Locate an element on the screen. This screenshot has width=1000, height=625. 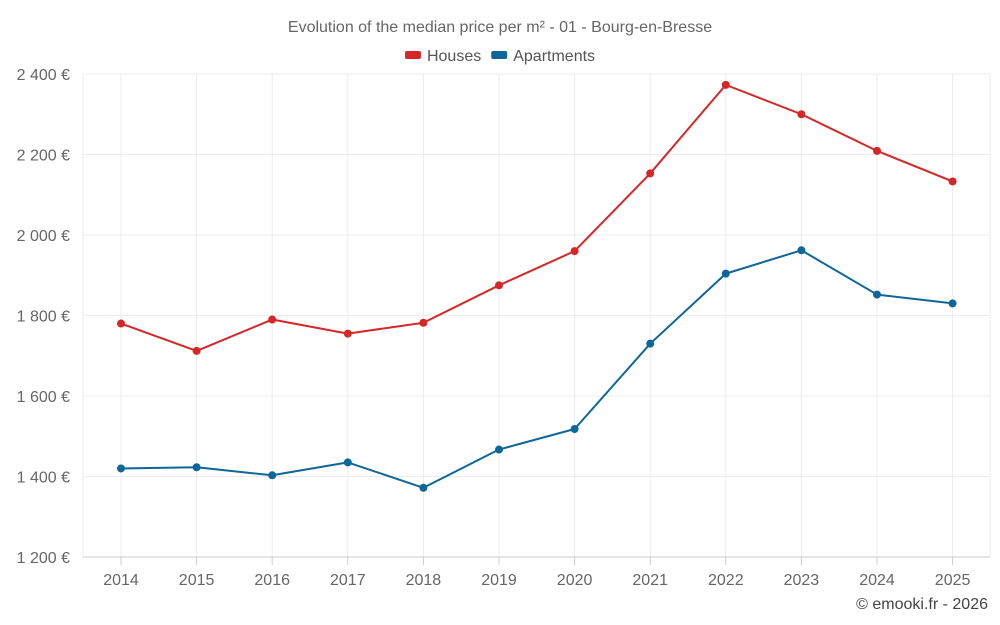
x-tick-label: 2018 is located at coordinates (424, 580).